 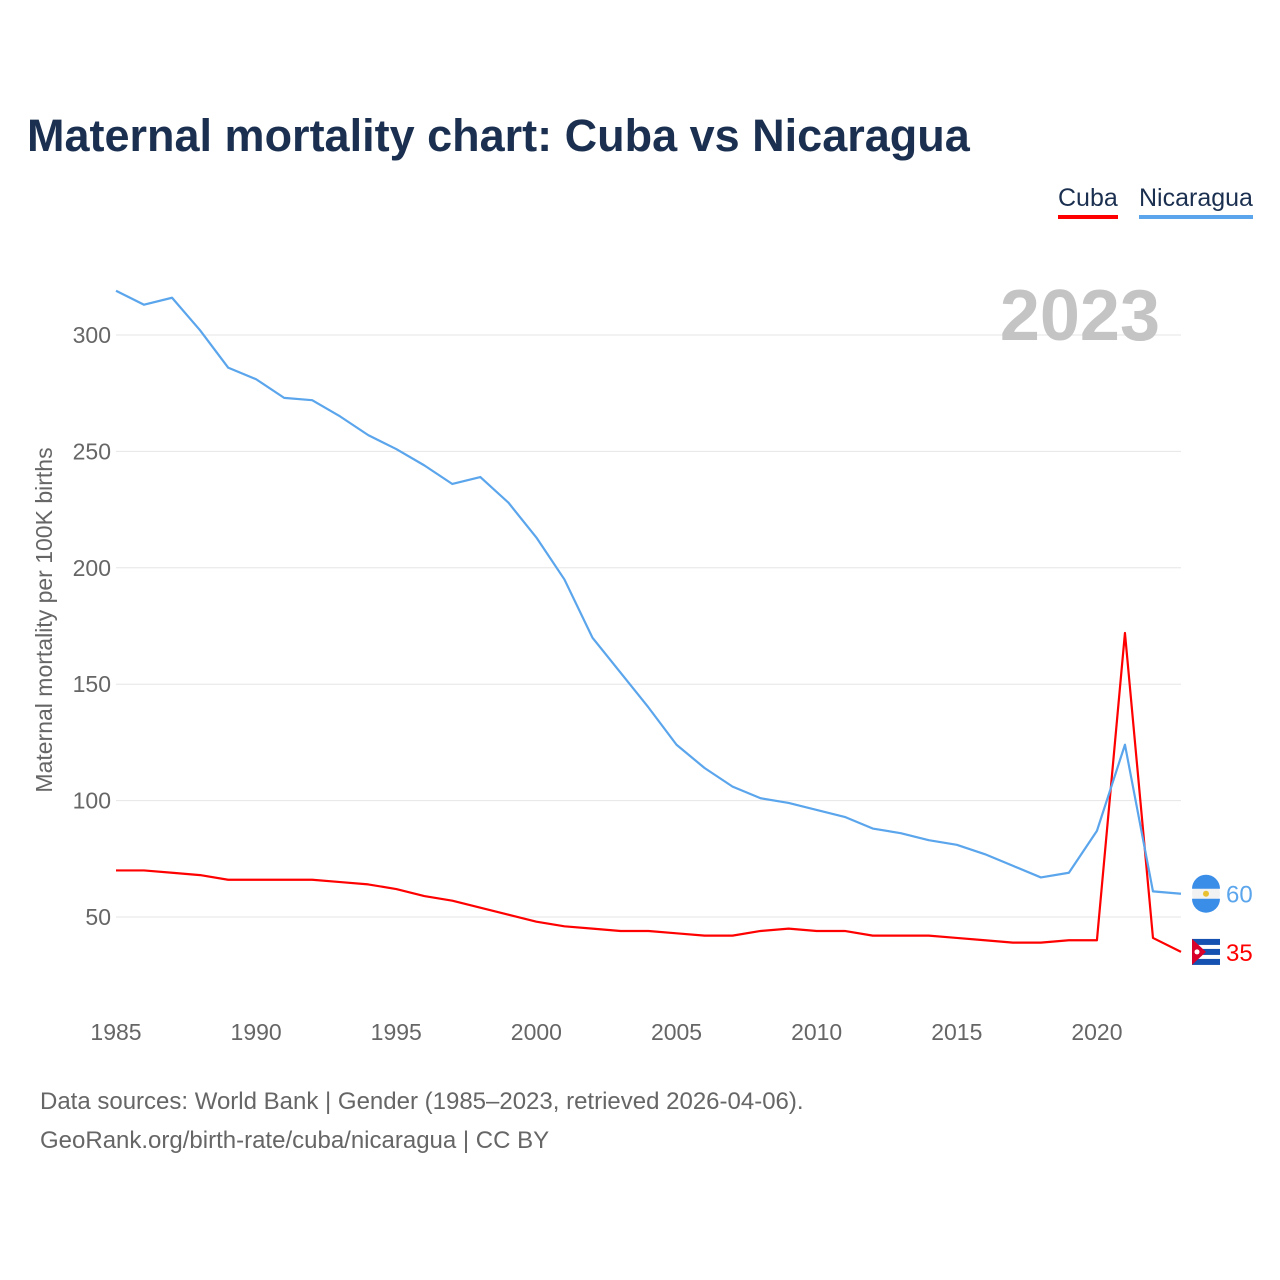 What do you see at coordinates (92, 568) in the screenshot?
I see `y-tick-label: 200` at bounding box center [92, 568].